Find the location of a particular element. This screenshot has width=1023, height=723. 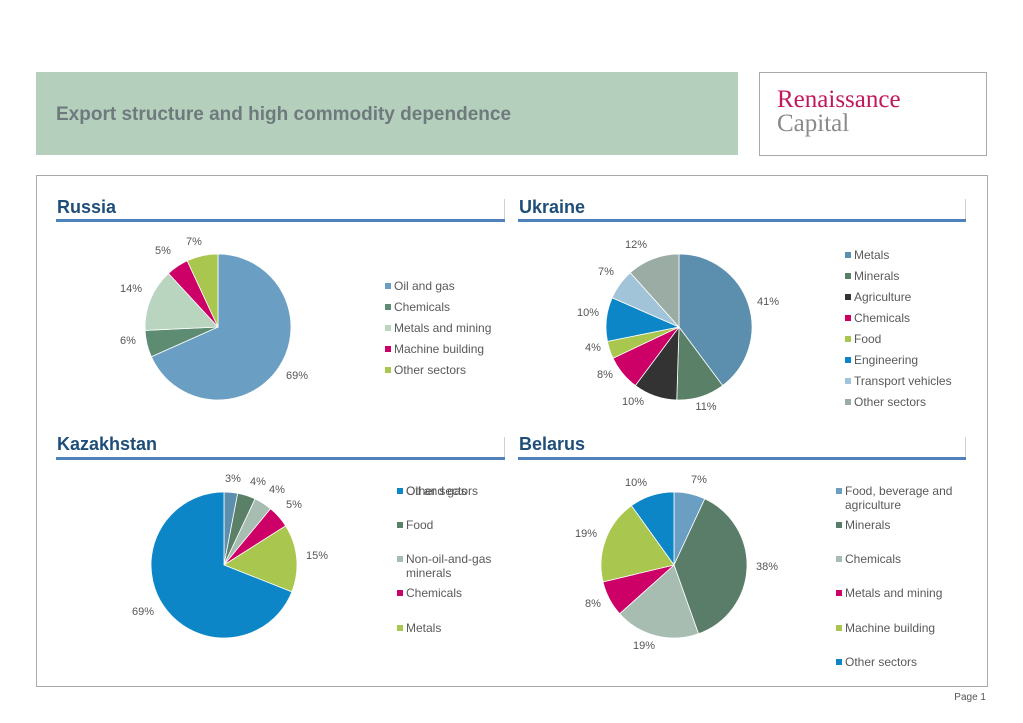

legend-label: Engineering is located at coordinates (886, 360).